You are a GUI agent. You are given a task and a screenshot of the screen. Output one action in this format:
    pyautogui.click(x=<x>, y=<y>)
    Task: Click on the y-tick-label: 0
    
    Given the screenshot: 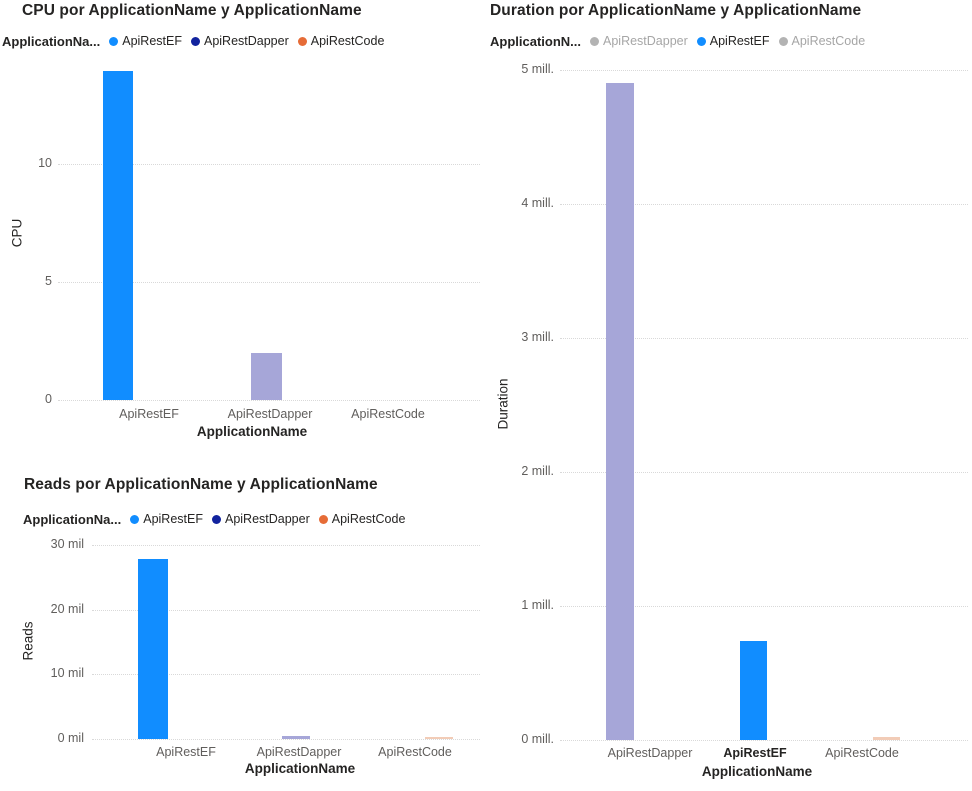 What is the action you would take?
    pyautogui.click(x=48, y=399)
    